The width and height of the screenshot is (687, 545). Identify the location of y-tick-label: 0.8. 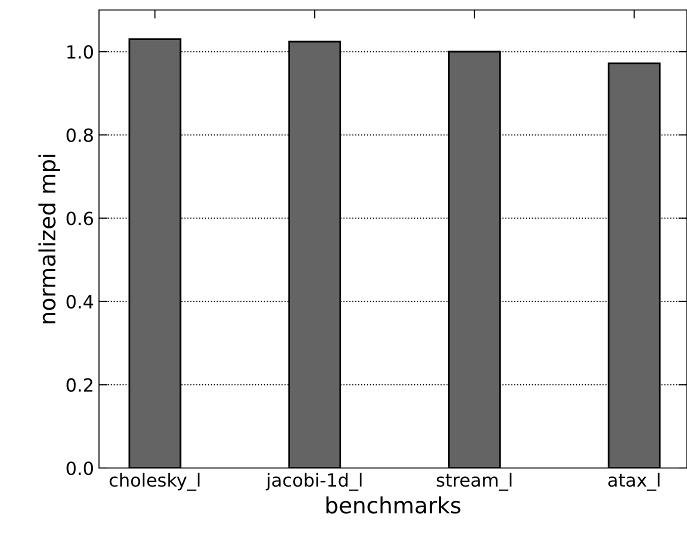
(79, 135).